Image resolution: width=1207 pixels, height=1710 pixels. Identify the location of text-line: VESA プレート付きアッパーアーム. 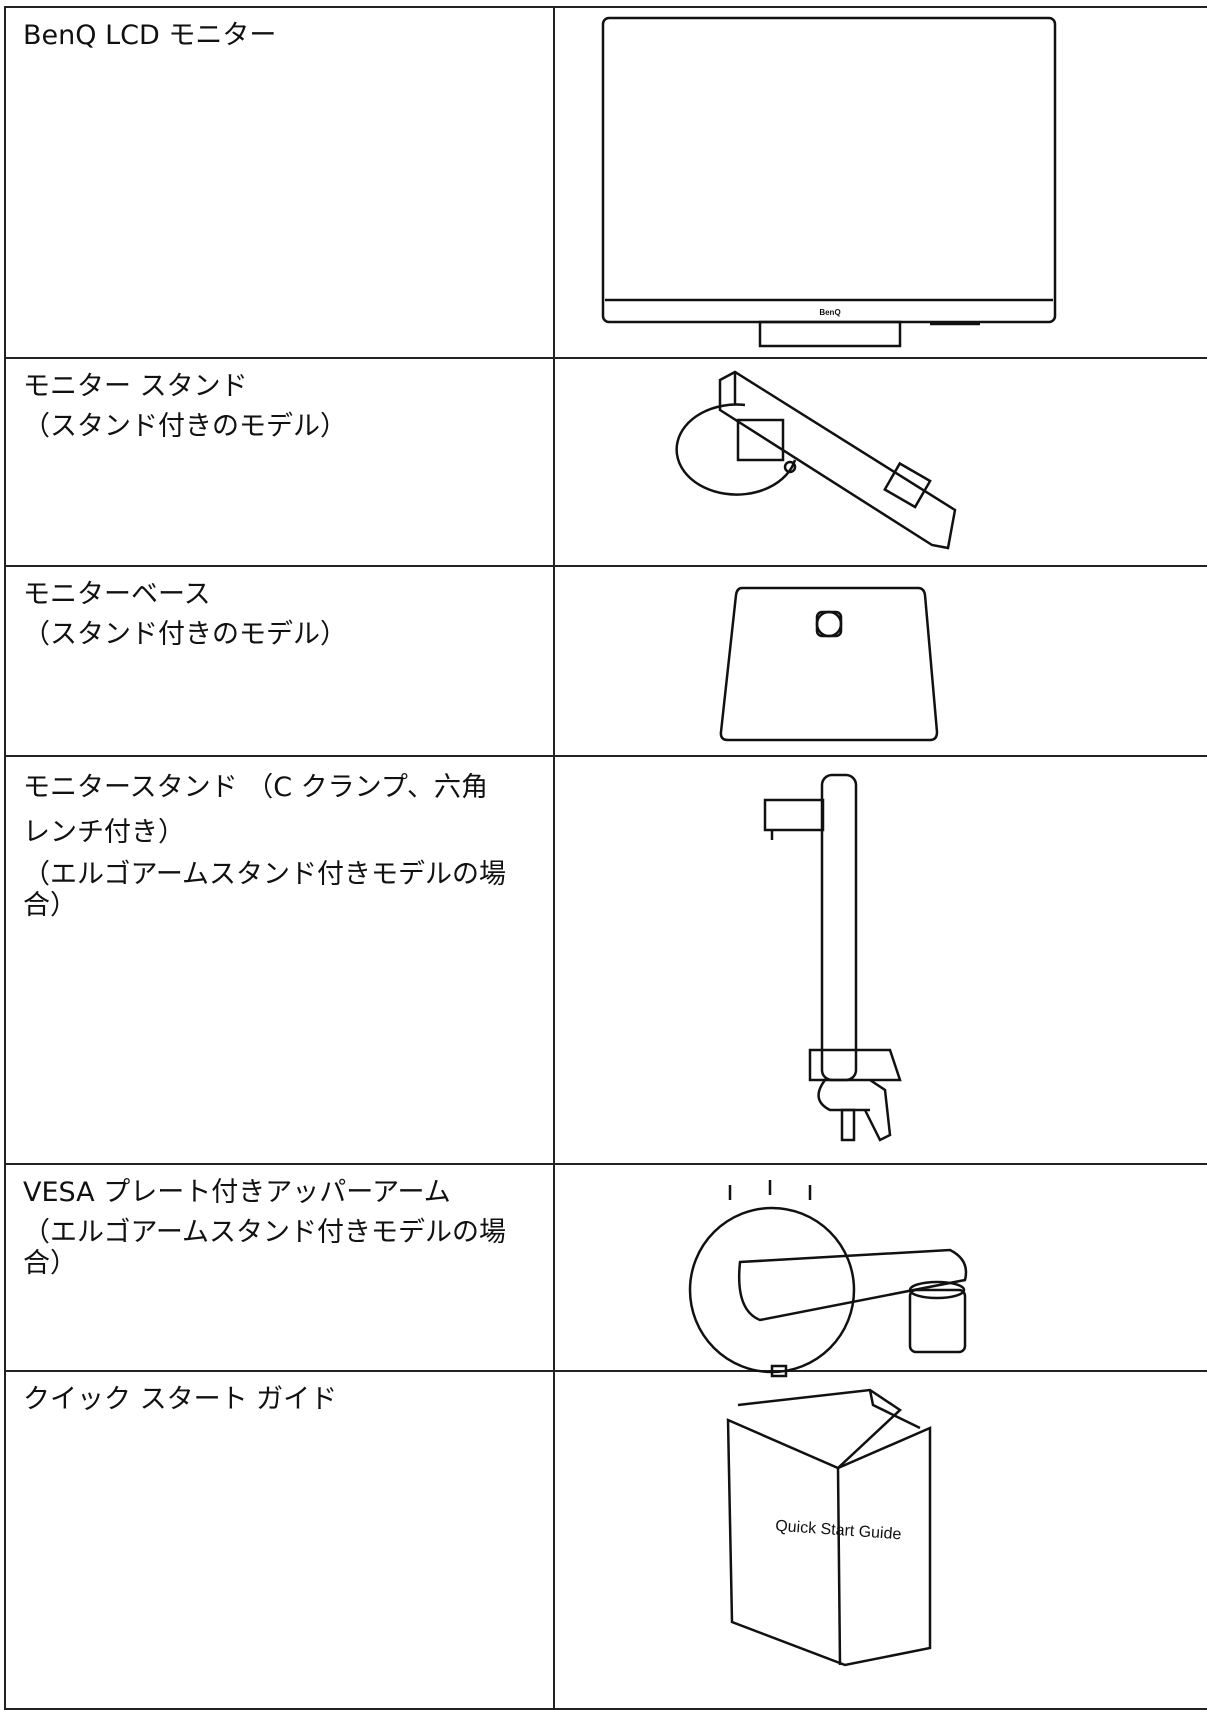
(237, 1192).